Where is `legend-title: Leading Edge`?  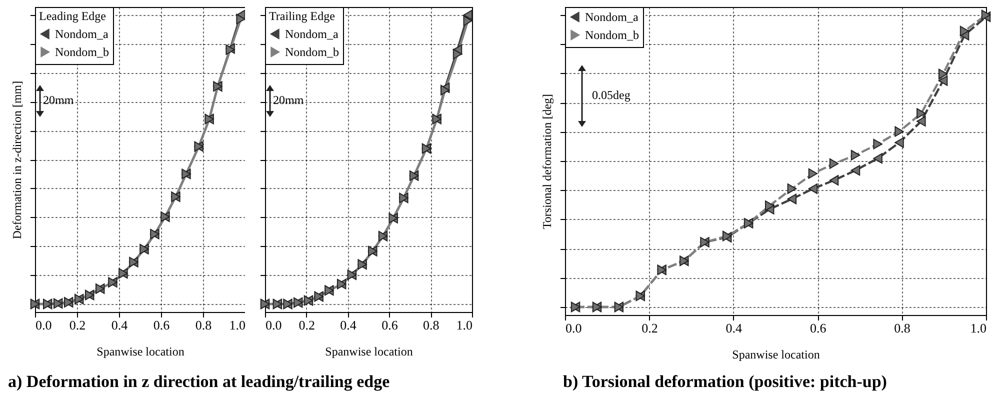
legend-title: Leading Edge is located at coordinates (72, 16).